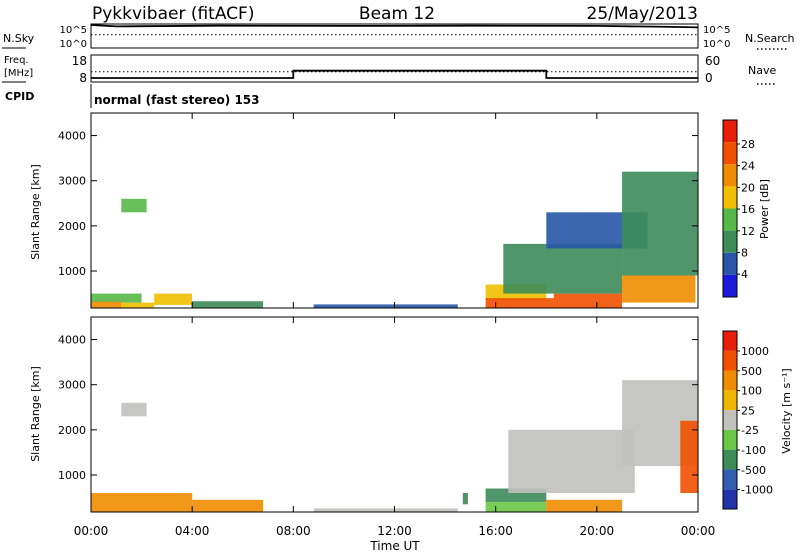 The width and height of the screenshot is (800, 554). I want to click on colorbar-tick-label: -100, so click(753, 450).